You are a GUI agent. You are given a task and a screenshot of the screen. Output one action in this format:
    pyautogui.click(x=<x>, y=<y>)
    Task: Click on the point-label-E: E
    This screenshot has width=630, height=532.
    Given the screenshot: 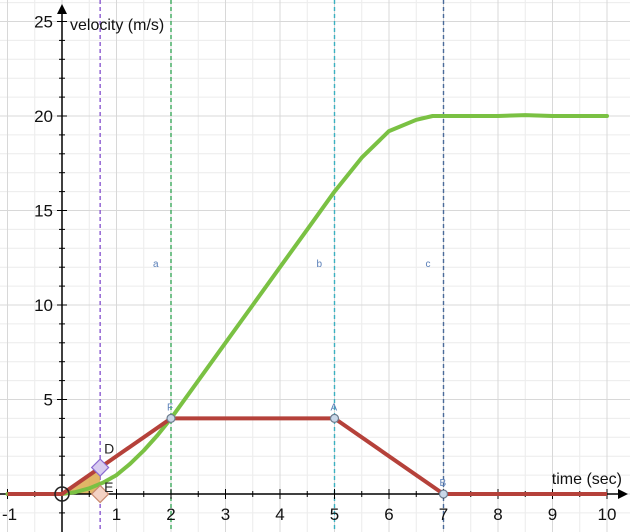 What is the action you would take?
    pyautogui.click(x=108, y=487)
    